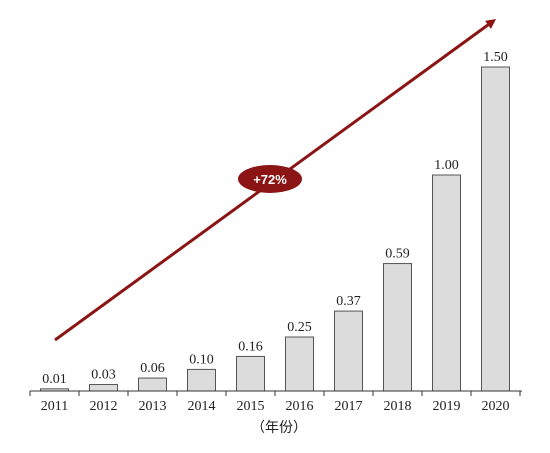 The height and width of the screenshot is (453, 550). Describe the element at coordinates (202, 406) in the screenshot. I see `x-tick-label-2014: 2014` at that location.